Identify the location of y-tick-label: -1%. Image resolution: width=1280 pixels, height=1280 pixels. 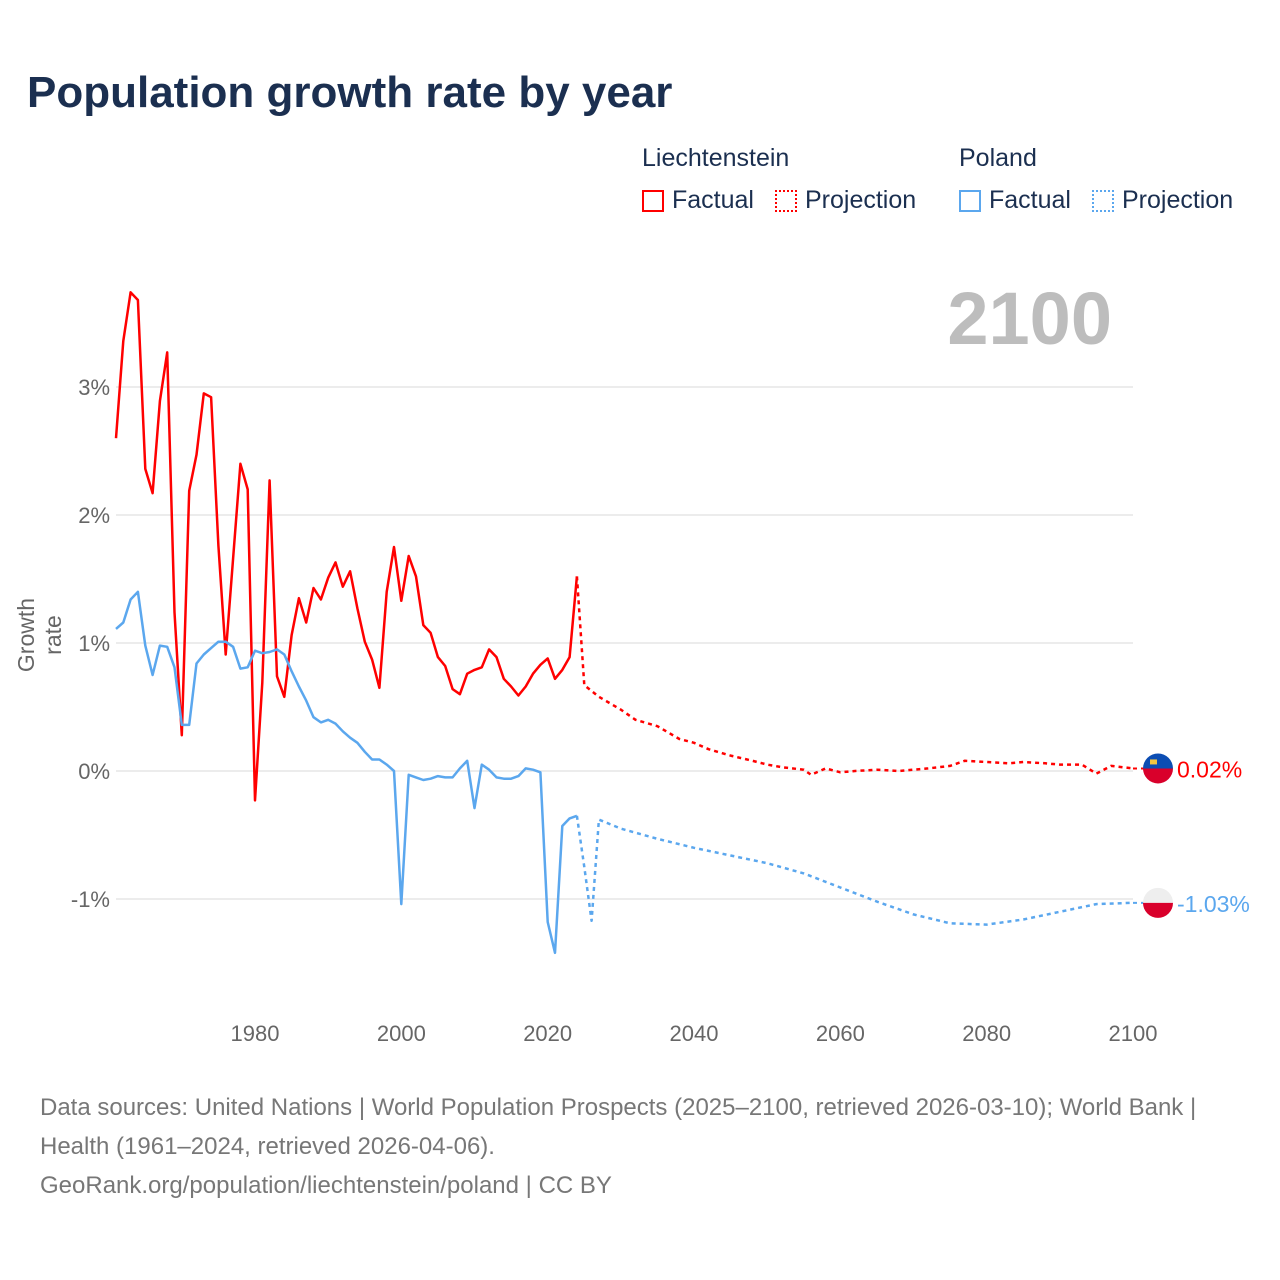
(90, 899).